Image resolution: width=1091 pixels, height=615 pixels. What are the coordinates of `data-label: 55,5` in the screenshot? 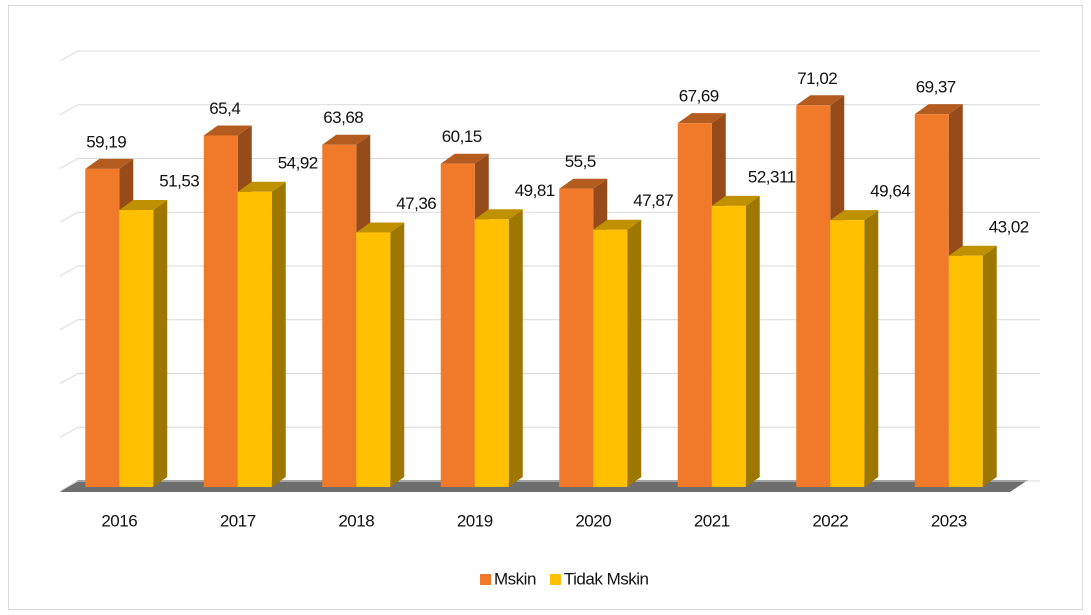 It's located at (580, 161).